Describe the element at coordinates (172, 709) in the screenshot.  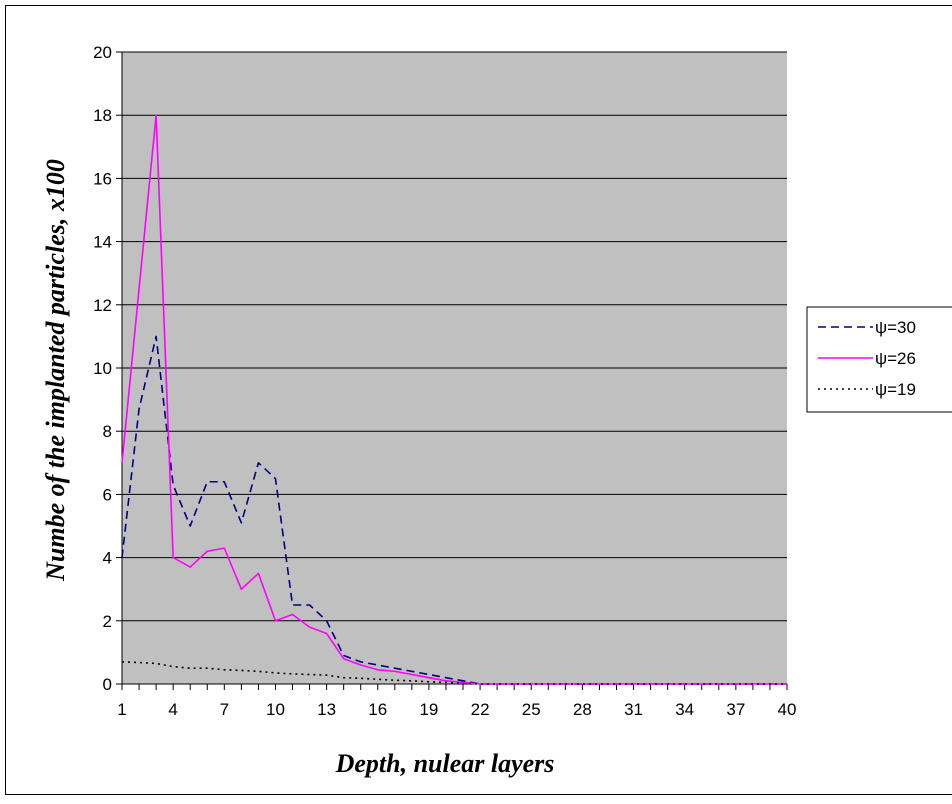
I see `x-tick-label-4: 4` at that location.